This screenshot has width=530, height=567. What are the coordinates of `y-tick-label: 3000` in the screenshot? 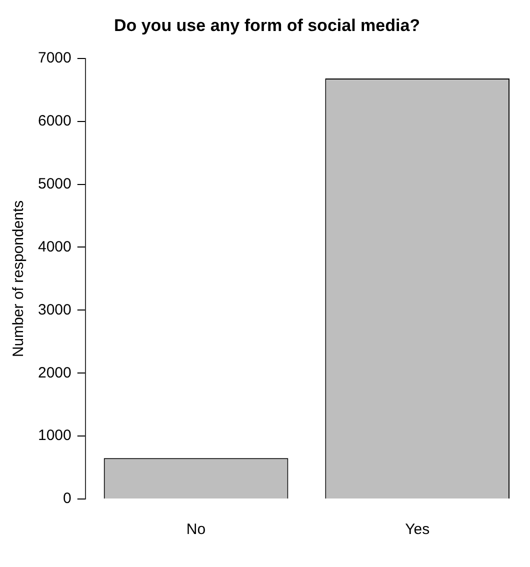 It's located at (55, 309).